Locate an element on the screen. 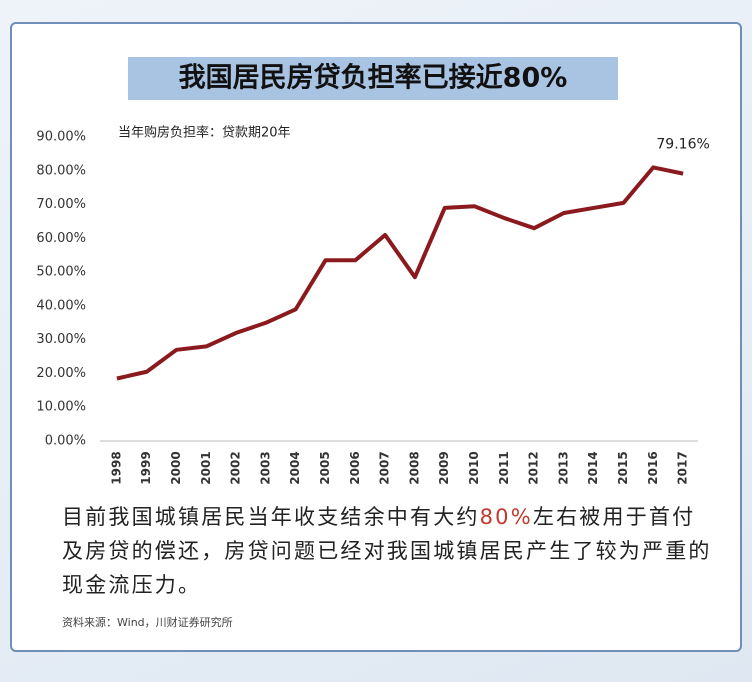 This screenshot has height=682, width=752. x-tick-label: 2014 is located at coordinates (593, 467).